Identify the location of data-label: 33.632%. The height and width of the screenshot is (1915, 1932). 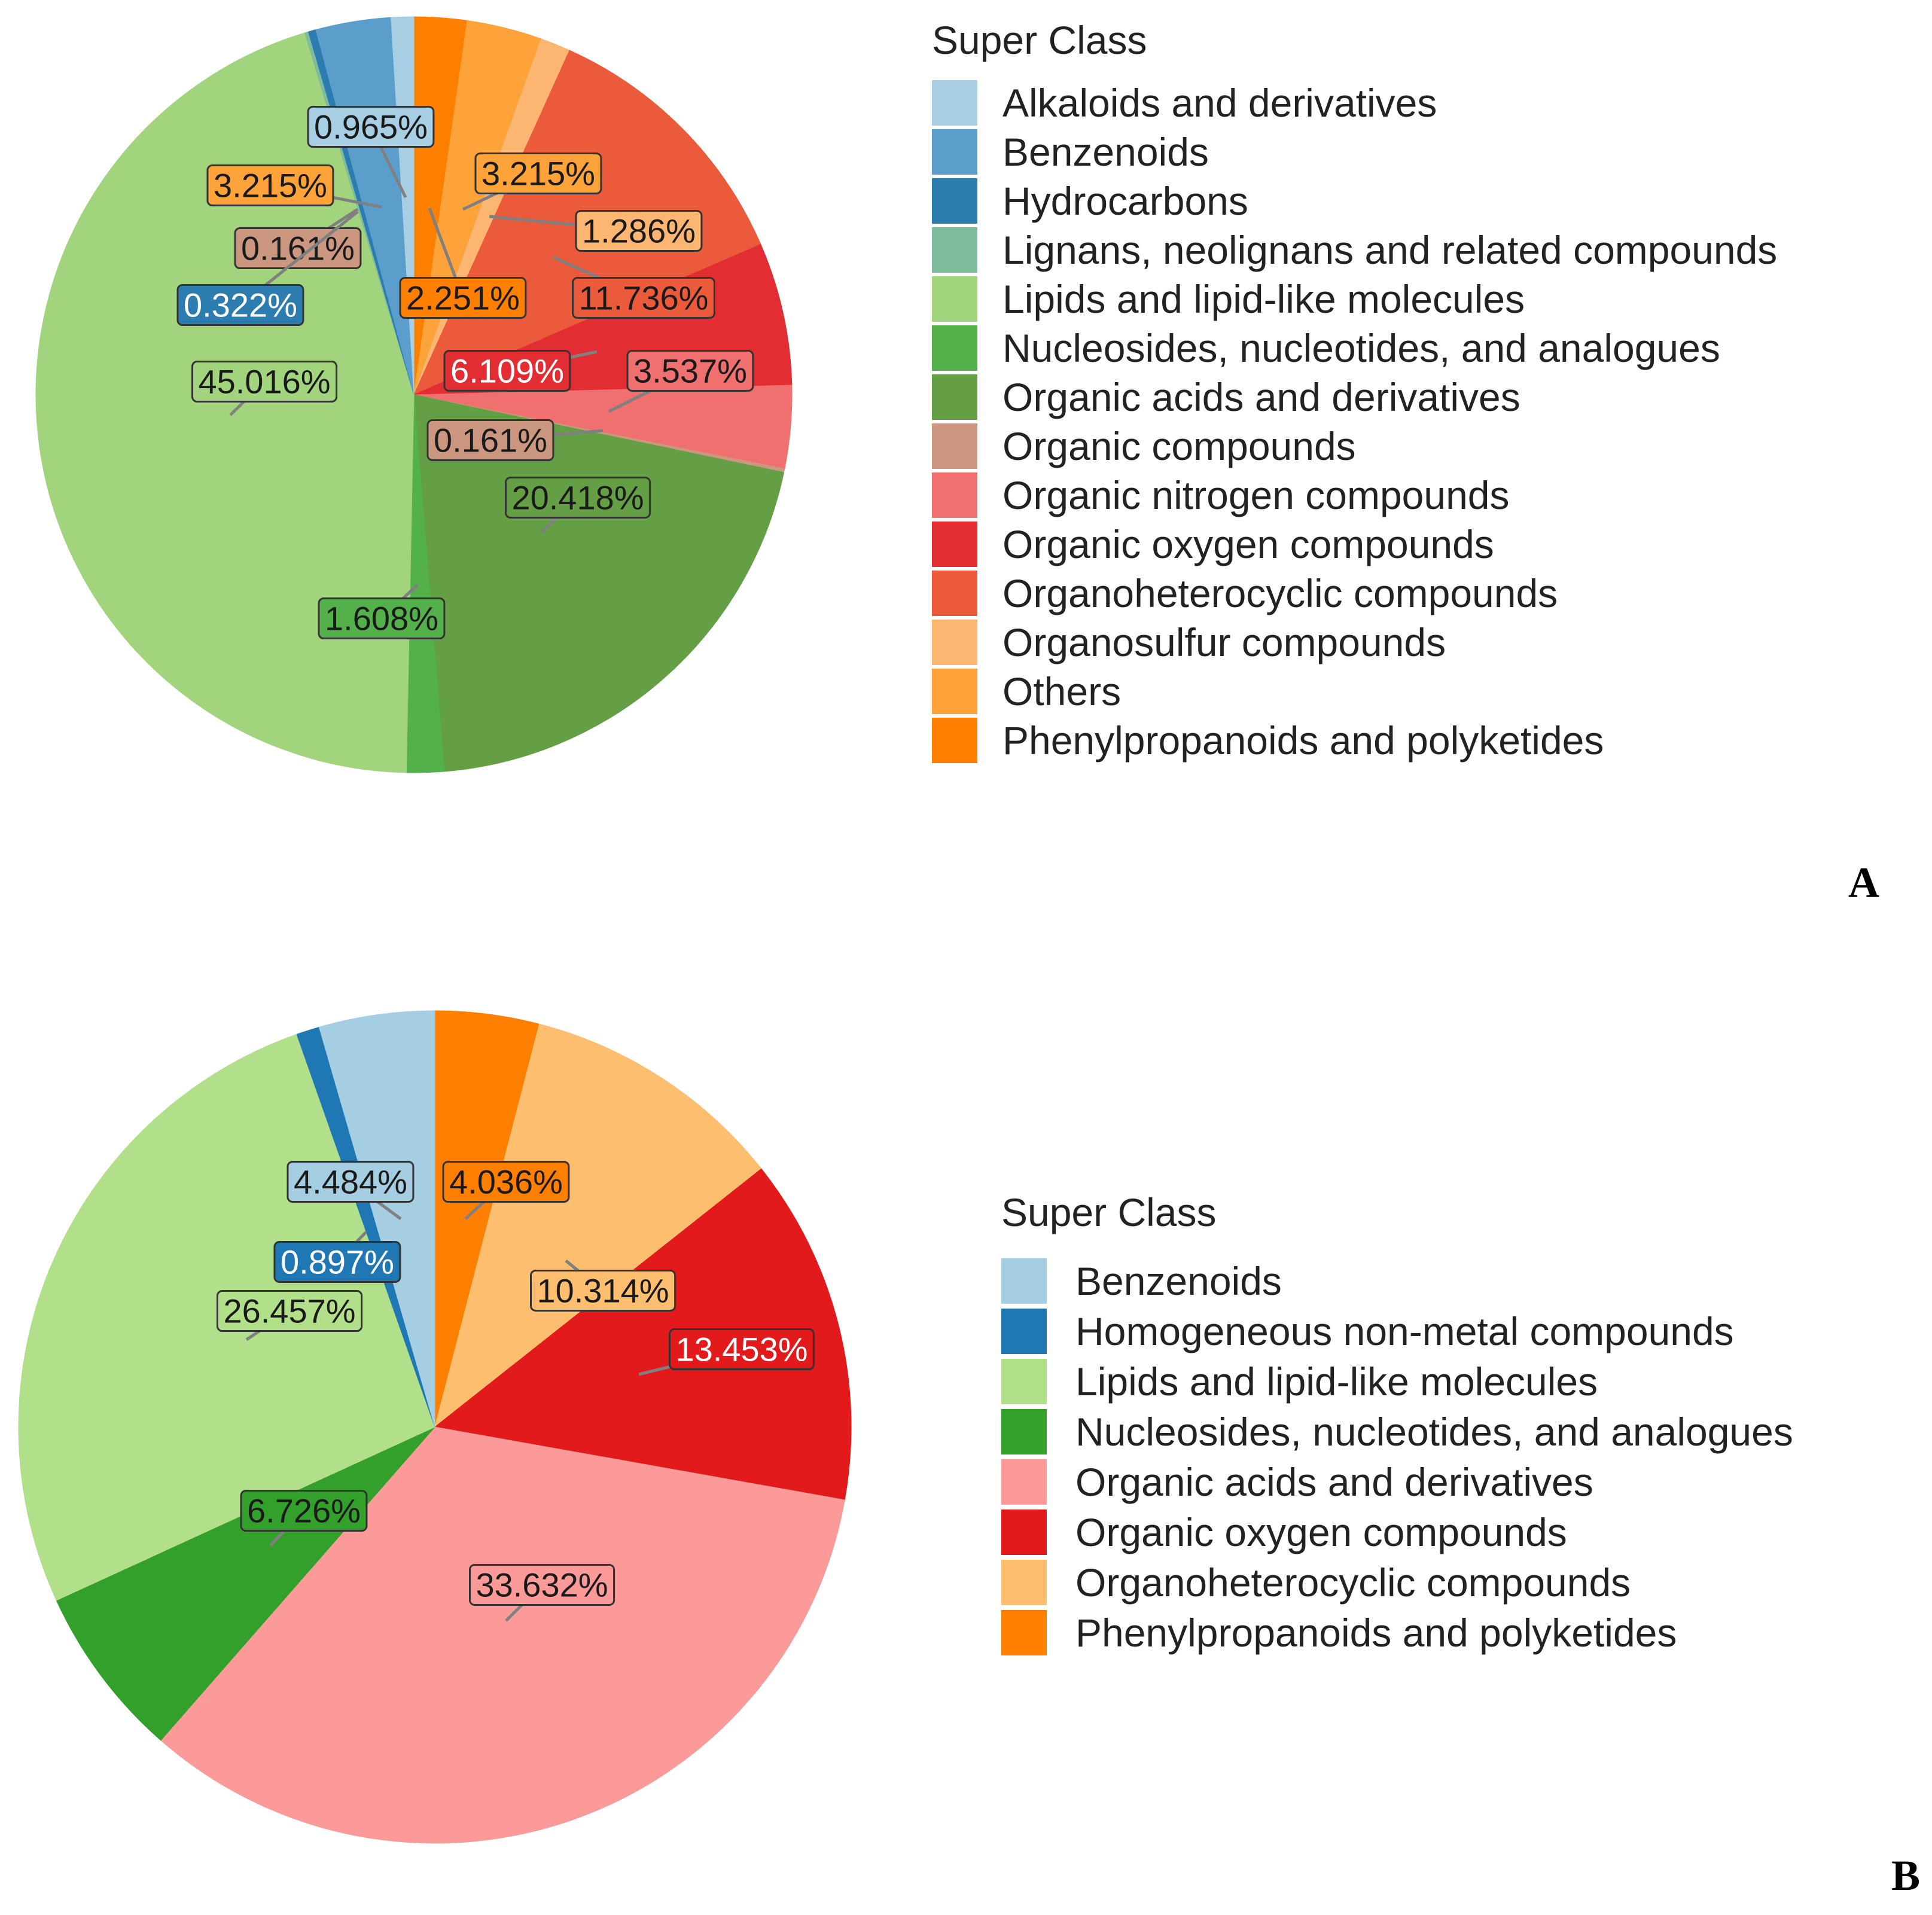
(542, 1585).